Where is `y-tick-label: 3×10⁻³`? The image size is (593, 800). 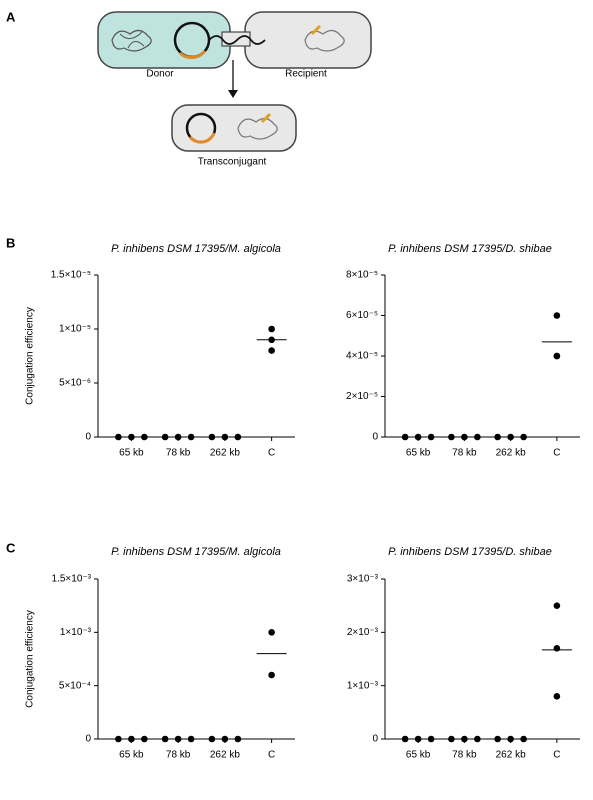
y-tick-label: 3×10⁻³ is located at coordinates (363, 579).